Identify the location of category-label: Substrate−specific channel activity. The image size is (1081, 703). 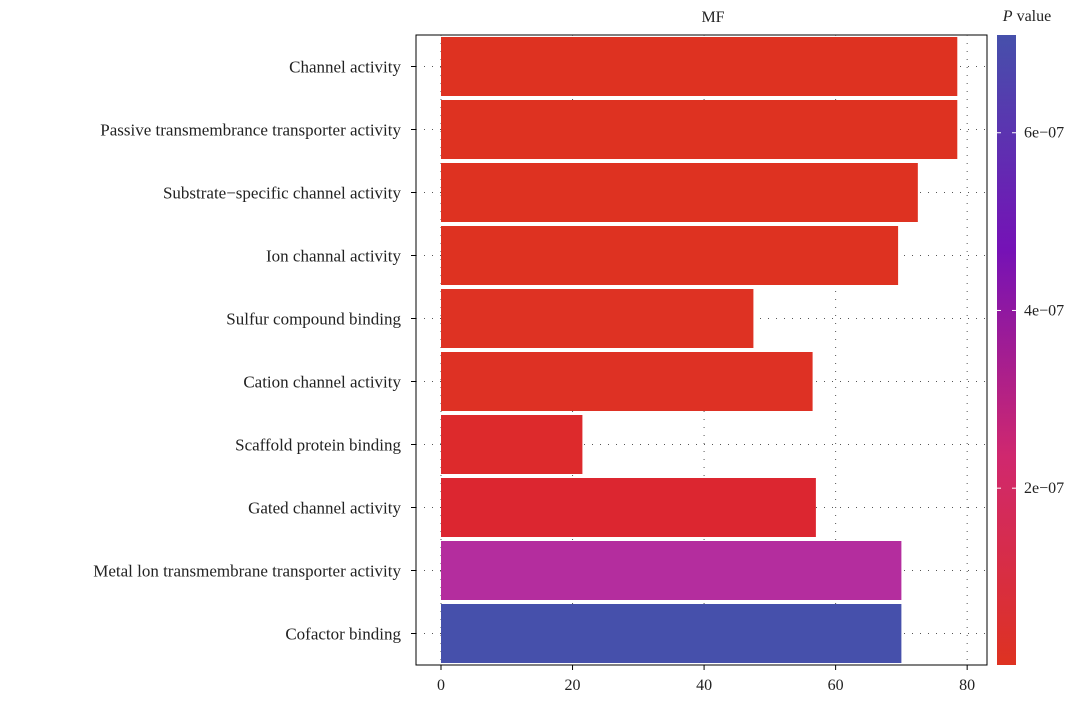
(282, 193).